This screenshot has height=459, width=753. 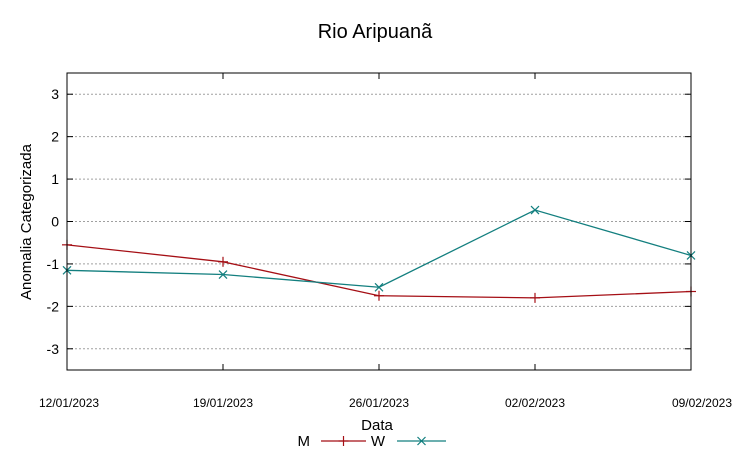 What do you see at coordinates (69, 403) in the screenshot?
I see `x-tick-label: 12/01/2023` at bounding box center [69, 403].